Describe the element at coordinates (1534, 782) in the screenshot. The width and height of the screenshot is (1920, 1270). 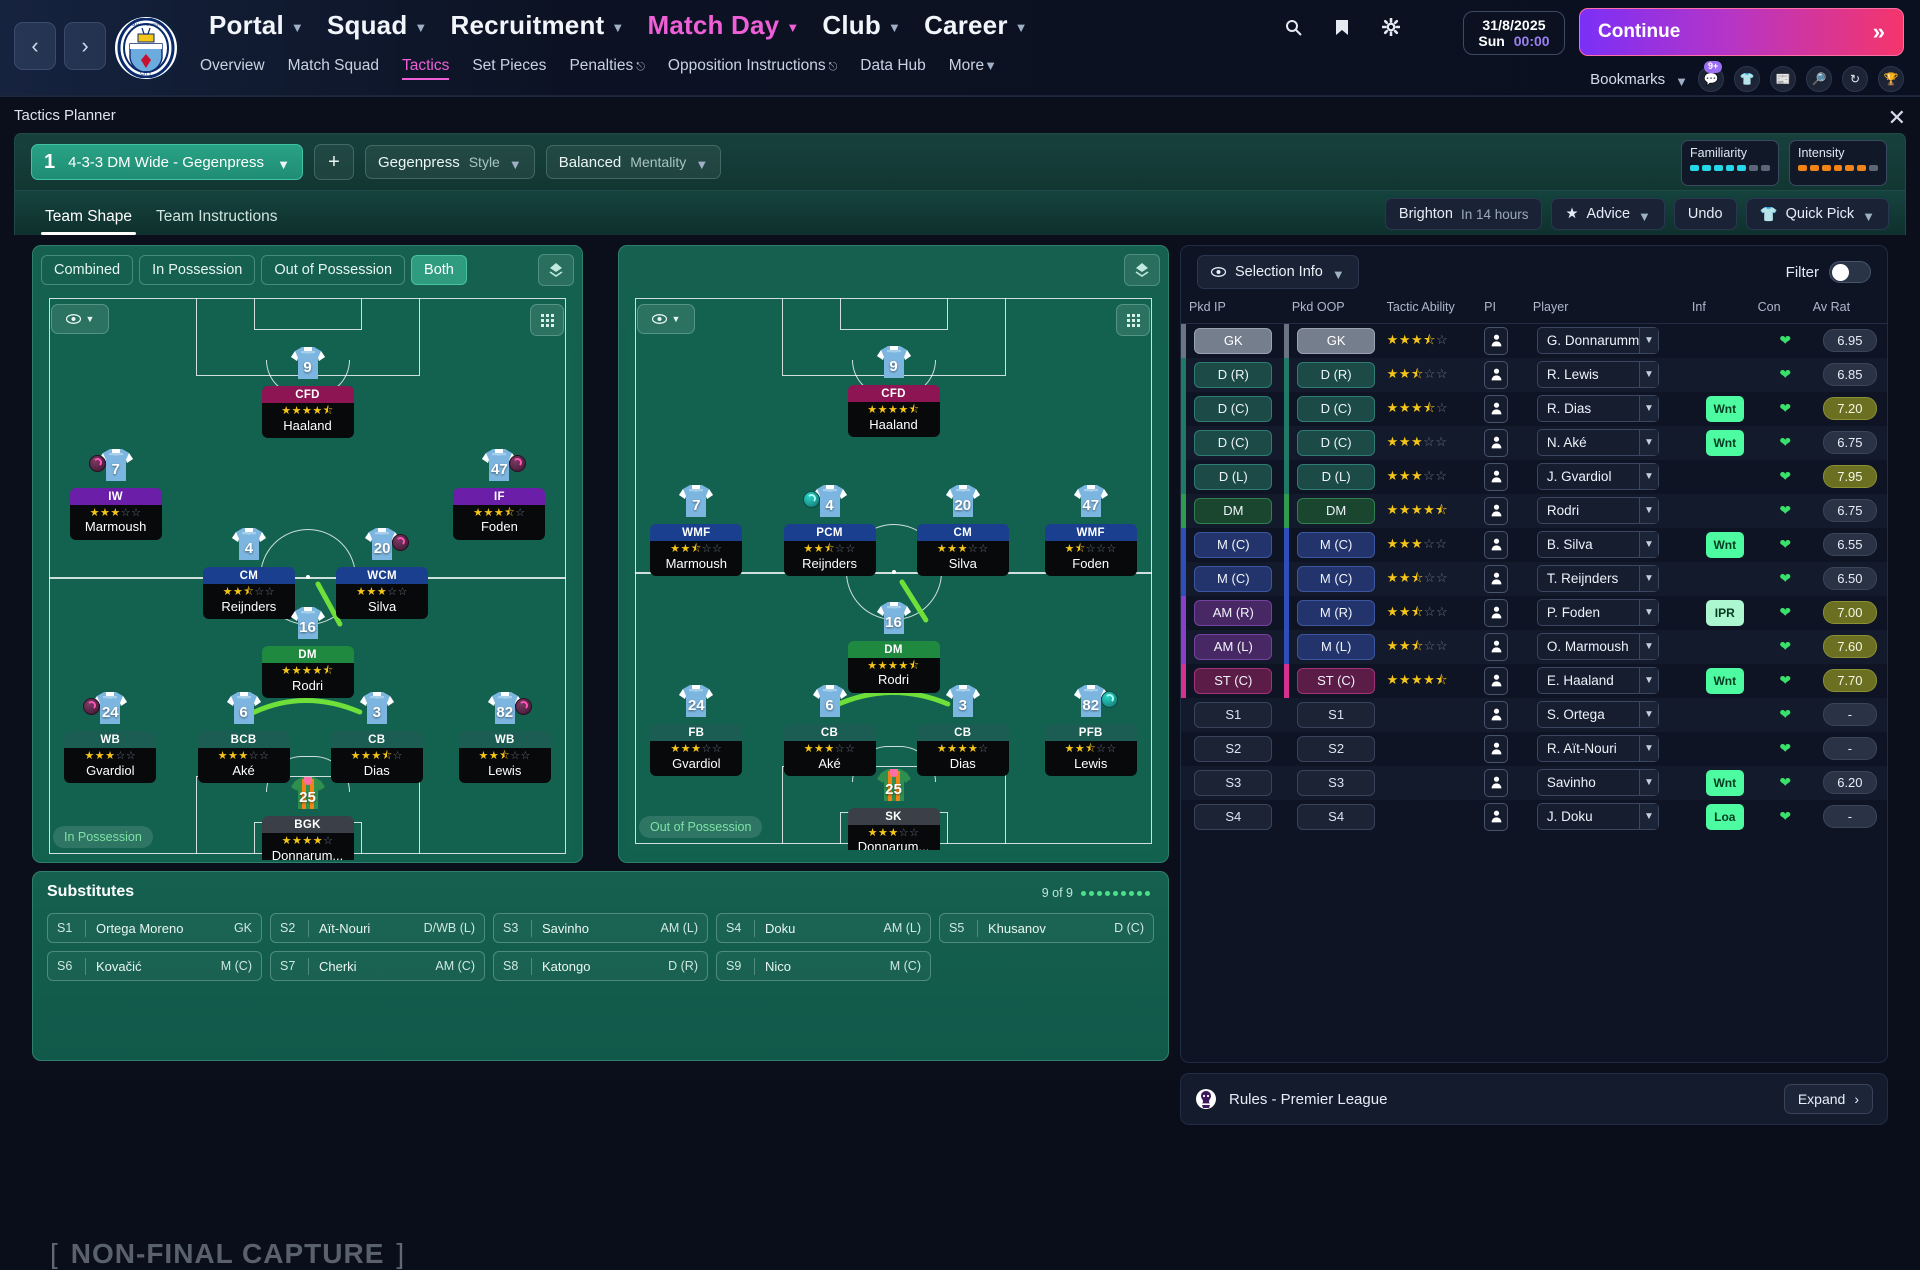
I see `table-row: S3 S3 Savinho ▼ Wnt ❤ 6.20` at that location.